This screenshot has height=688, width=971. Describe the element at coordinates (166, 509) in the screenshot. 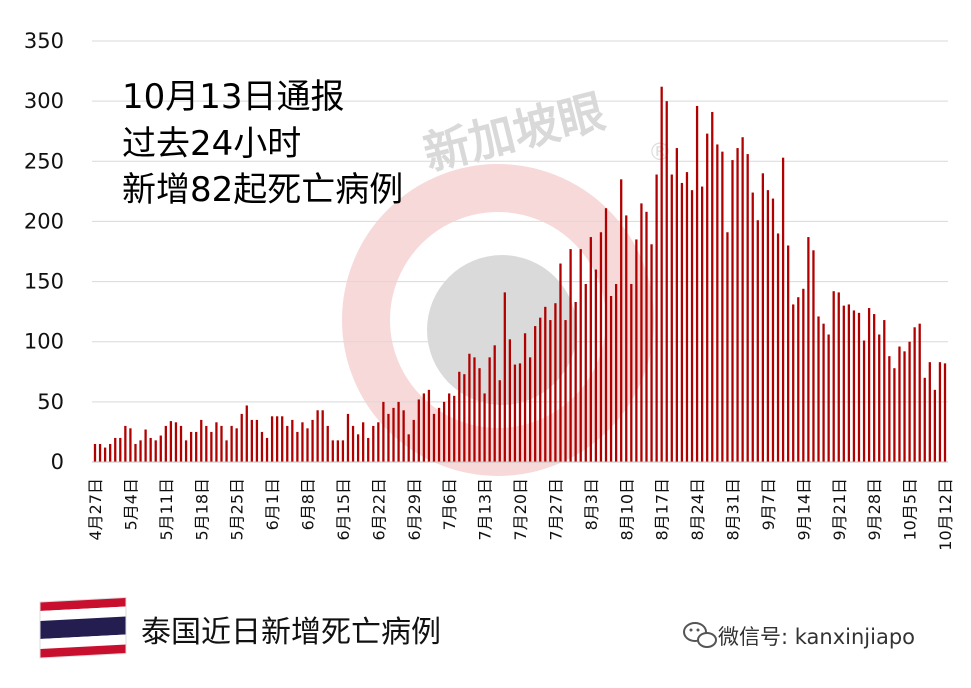

I see `x-tick-label: 5月11日` at that location.